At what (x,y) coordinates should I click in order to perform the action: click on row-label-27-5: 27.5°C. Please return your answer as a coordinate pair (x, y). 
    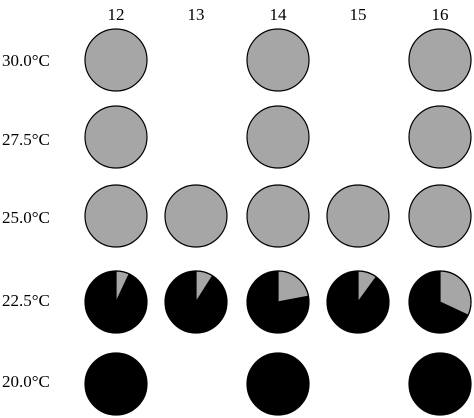
    Looking at the image, I should click on (26, 139).